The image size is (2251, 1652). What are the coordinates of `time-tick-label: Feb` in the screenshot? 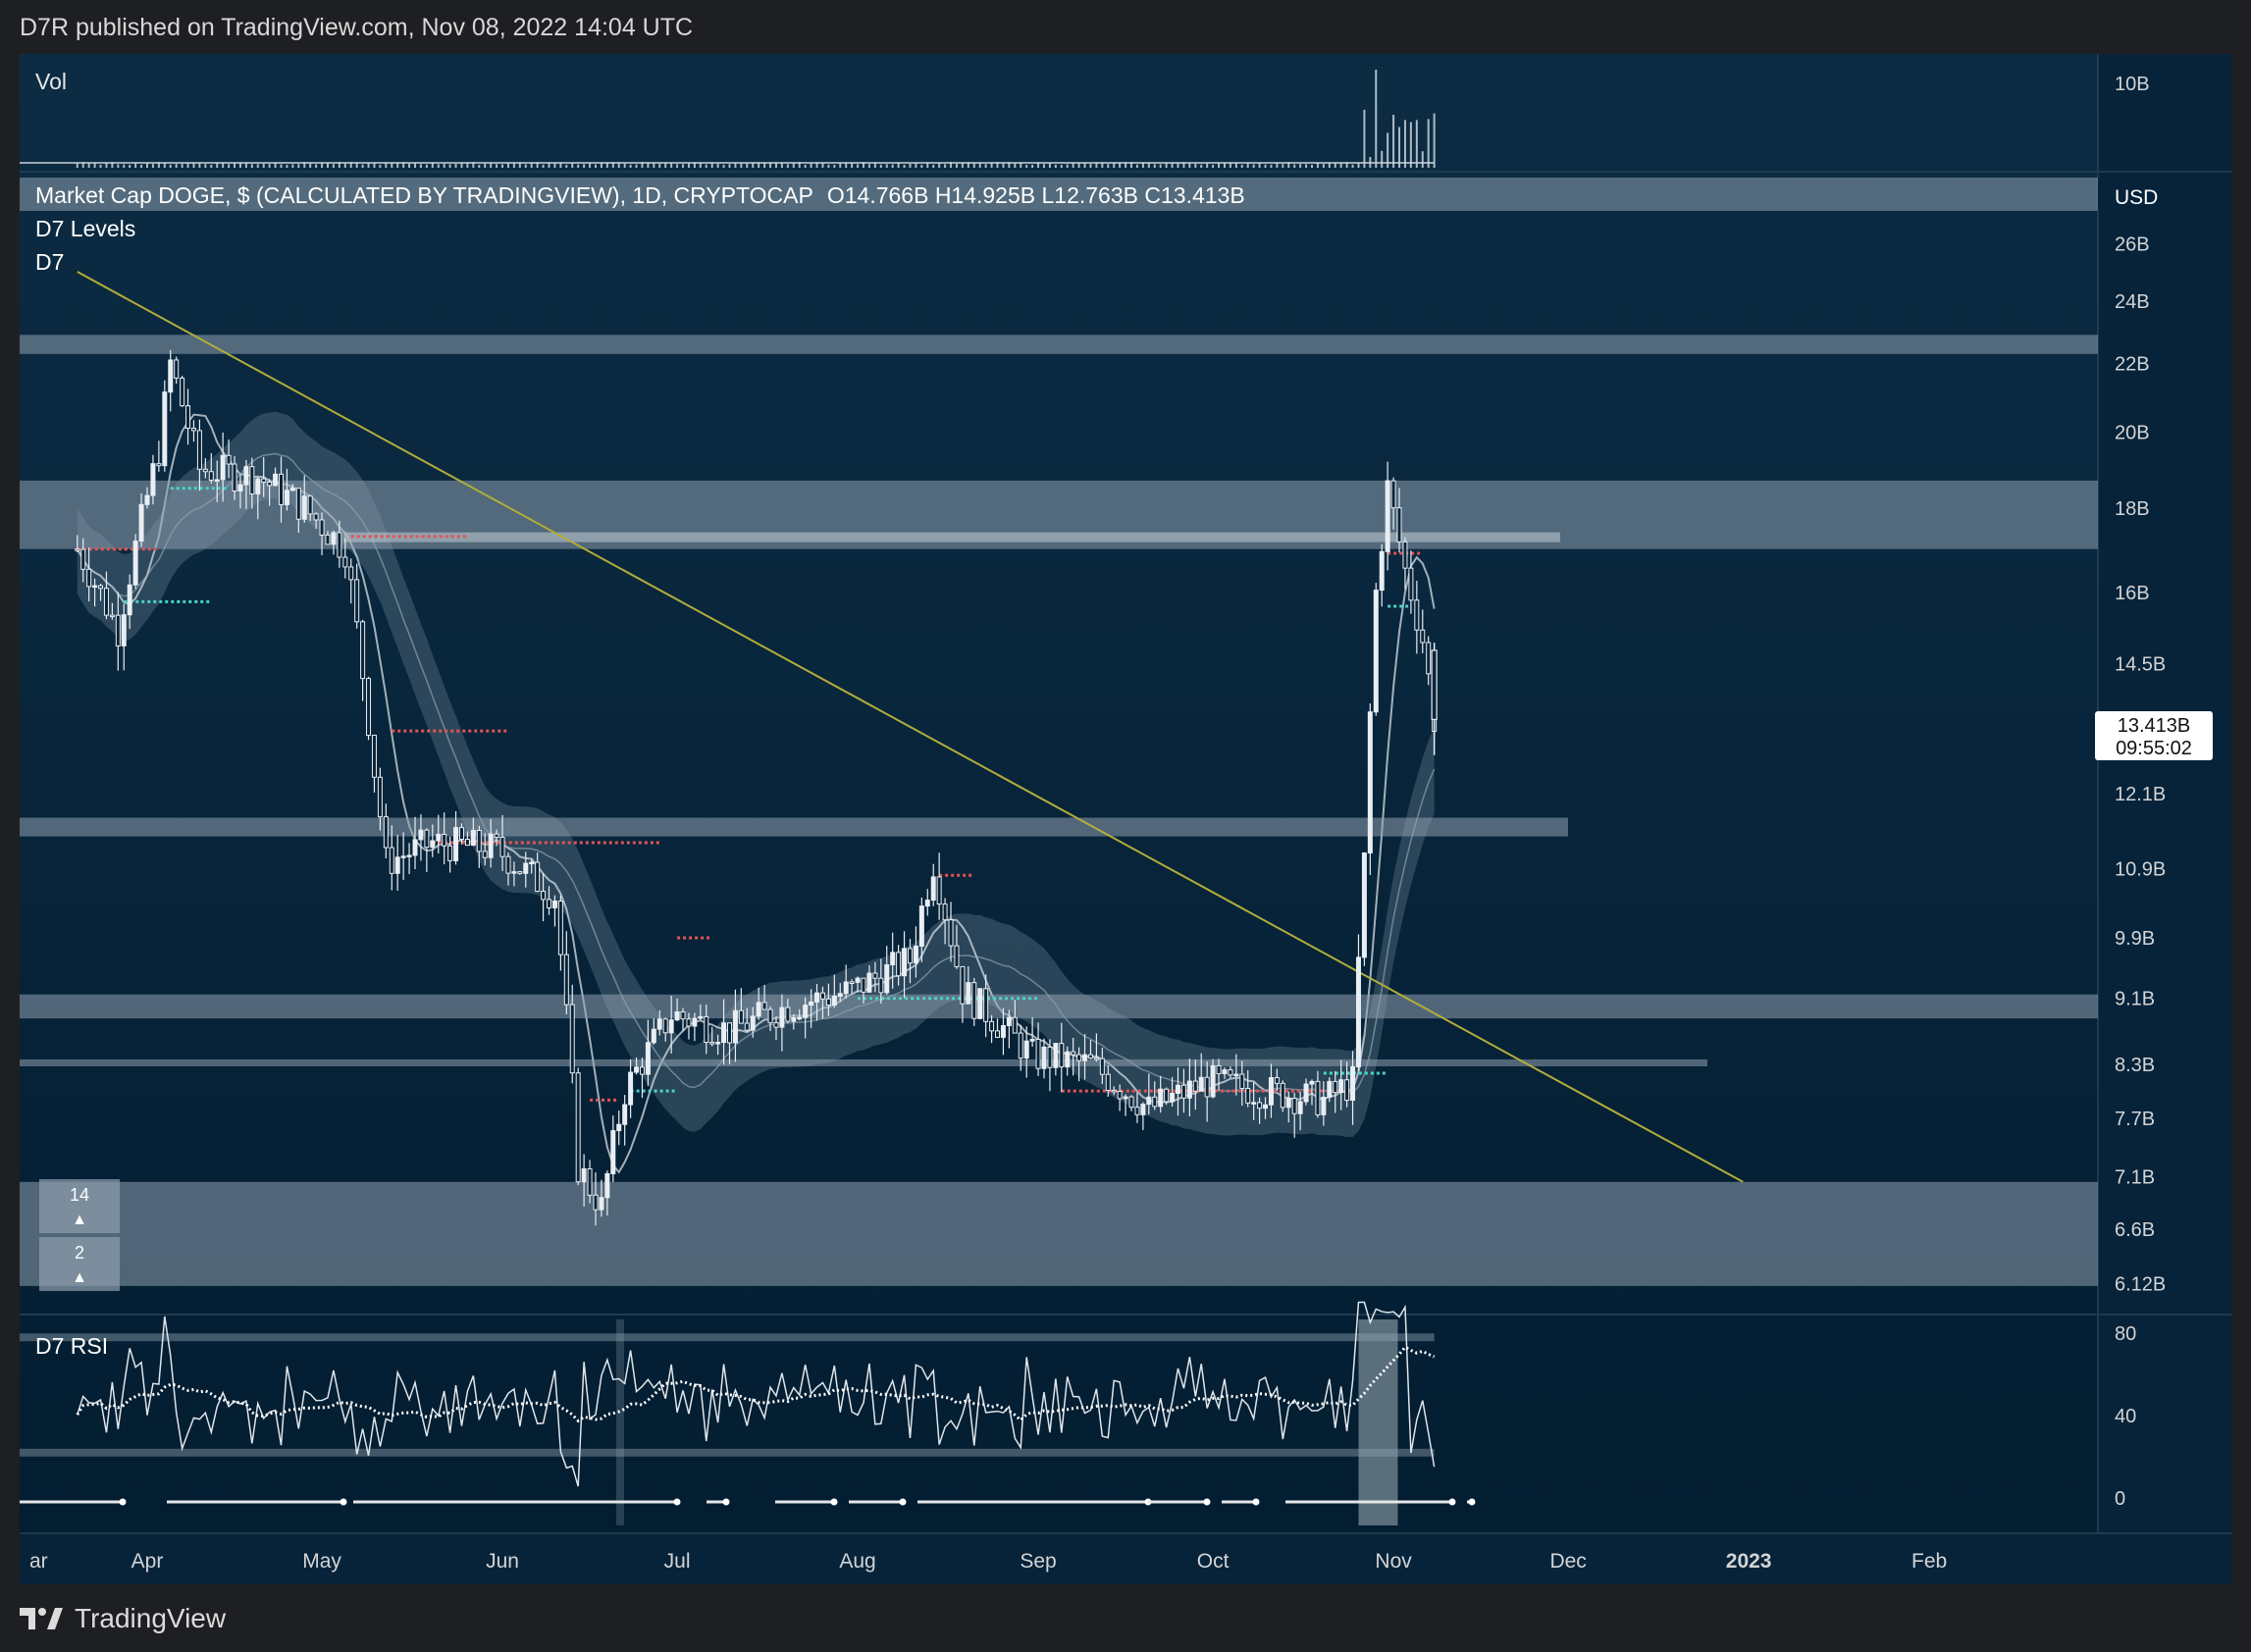 It's located at (1929, 1561).